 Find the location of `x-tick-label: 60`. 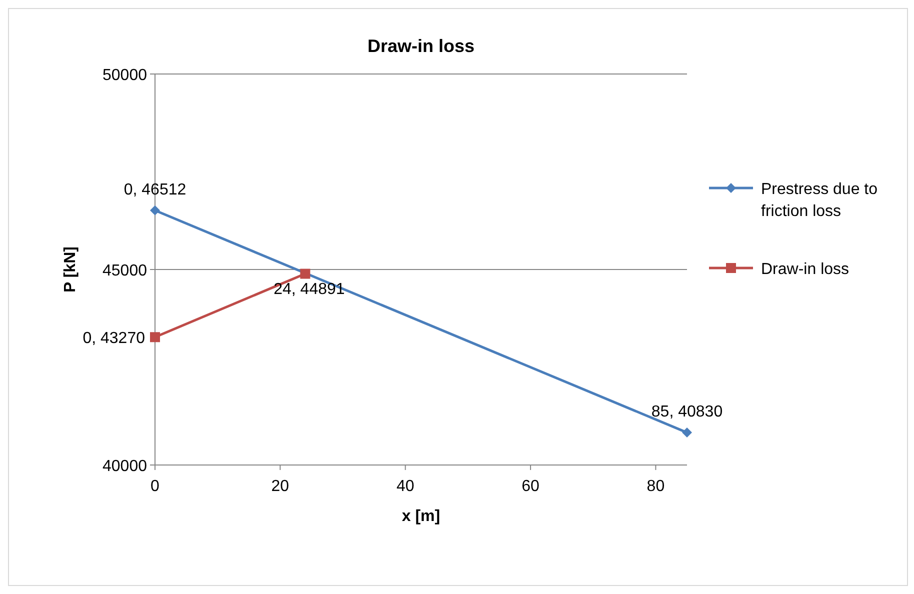

x-tick-label: 60 is located at coordinates (531, 486).